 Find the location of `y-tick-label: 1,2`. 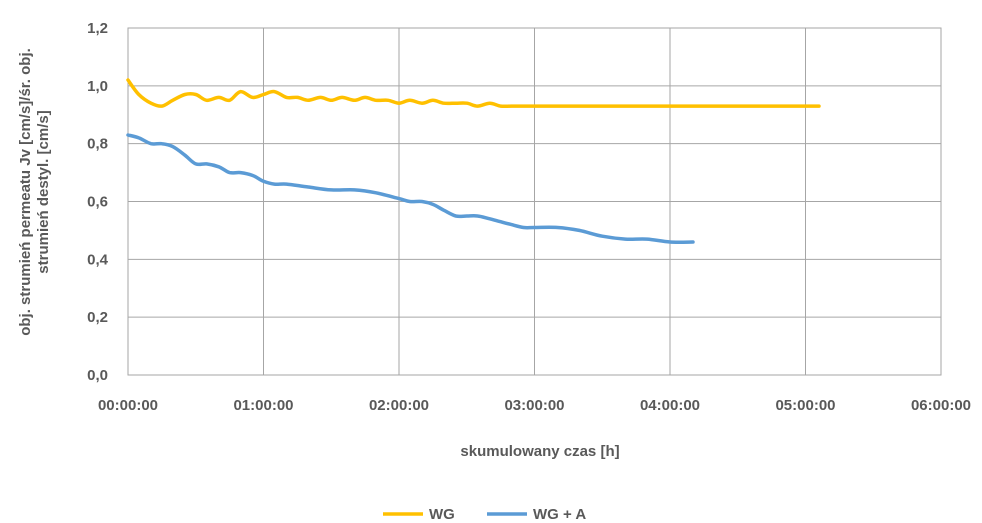

y-tick-label: 1,2 is located at coordinates (97, 28).